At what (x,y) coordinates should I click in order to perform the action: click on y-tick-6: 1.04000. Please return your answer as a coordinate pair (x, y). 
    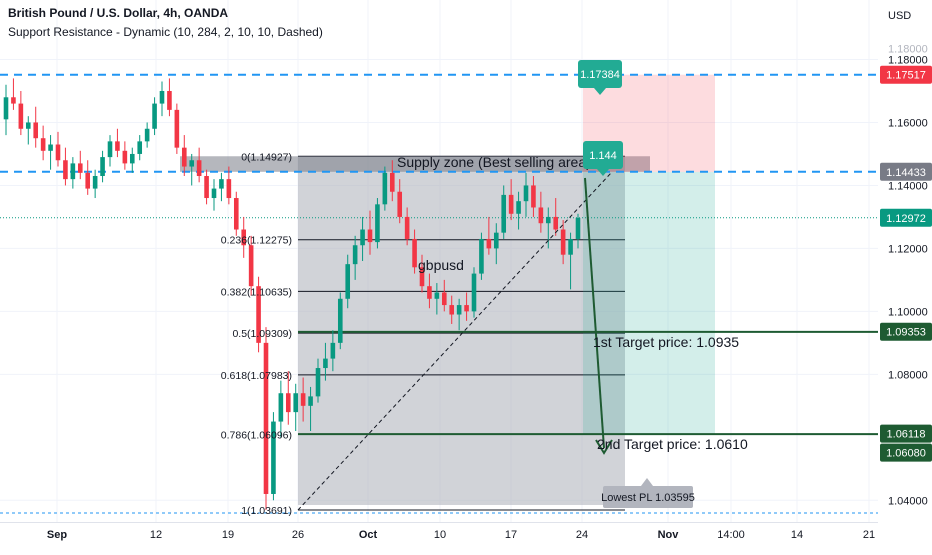
    Looking at the image, I should click on (908, 501).